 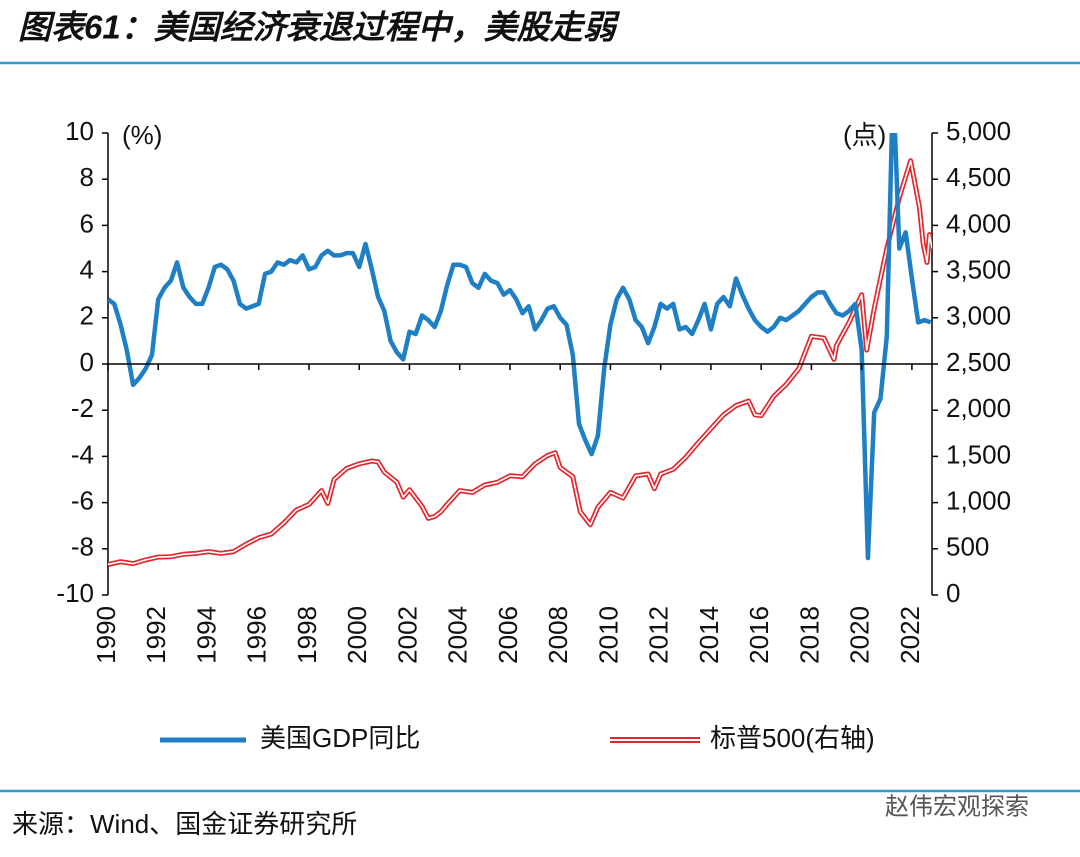 What do you see at coordinates (79, 131) in the screenshot?
I see `y-tick-label: 10` at bounding box center [79, 131].